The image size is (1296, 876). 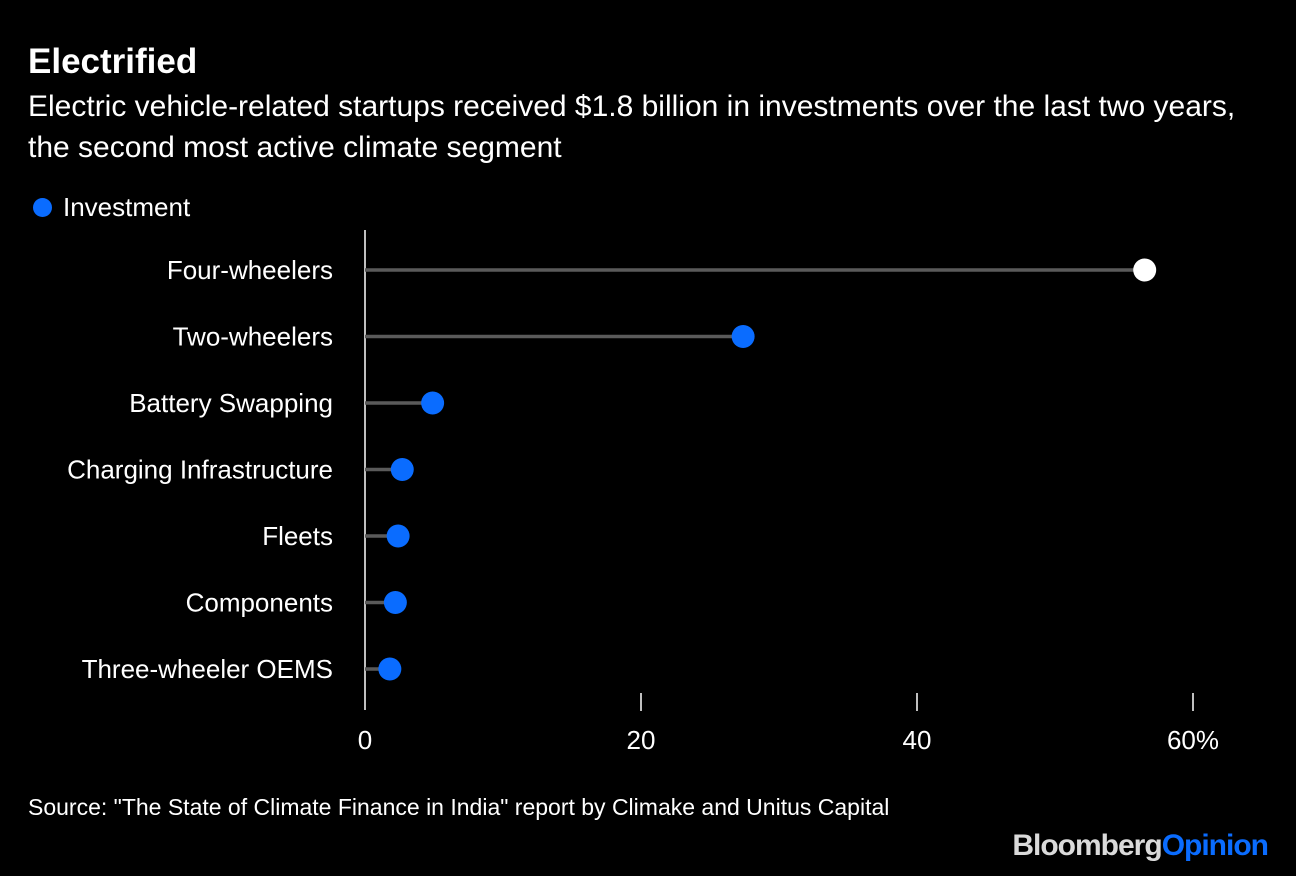 I want to click on category-label-3: Charging Infrastructure, so click(x=200, y=470).